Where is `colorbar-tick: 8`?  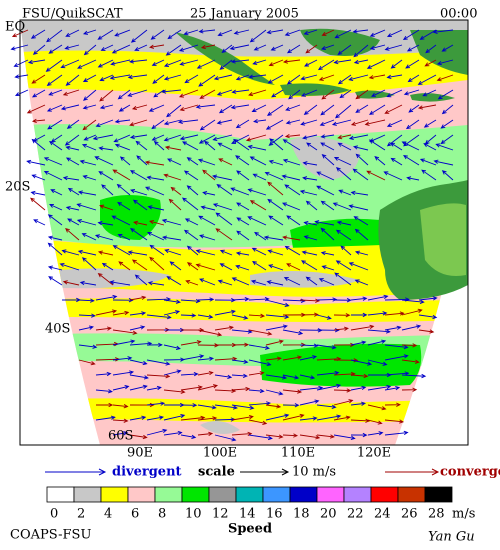 colorbar-tick: 8 is located at coordinates (162, 514).